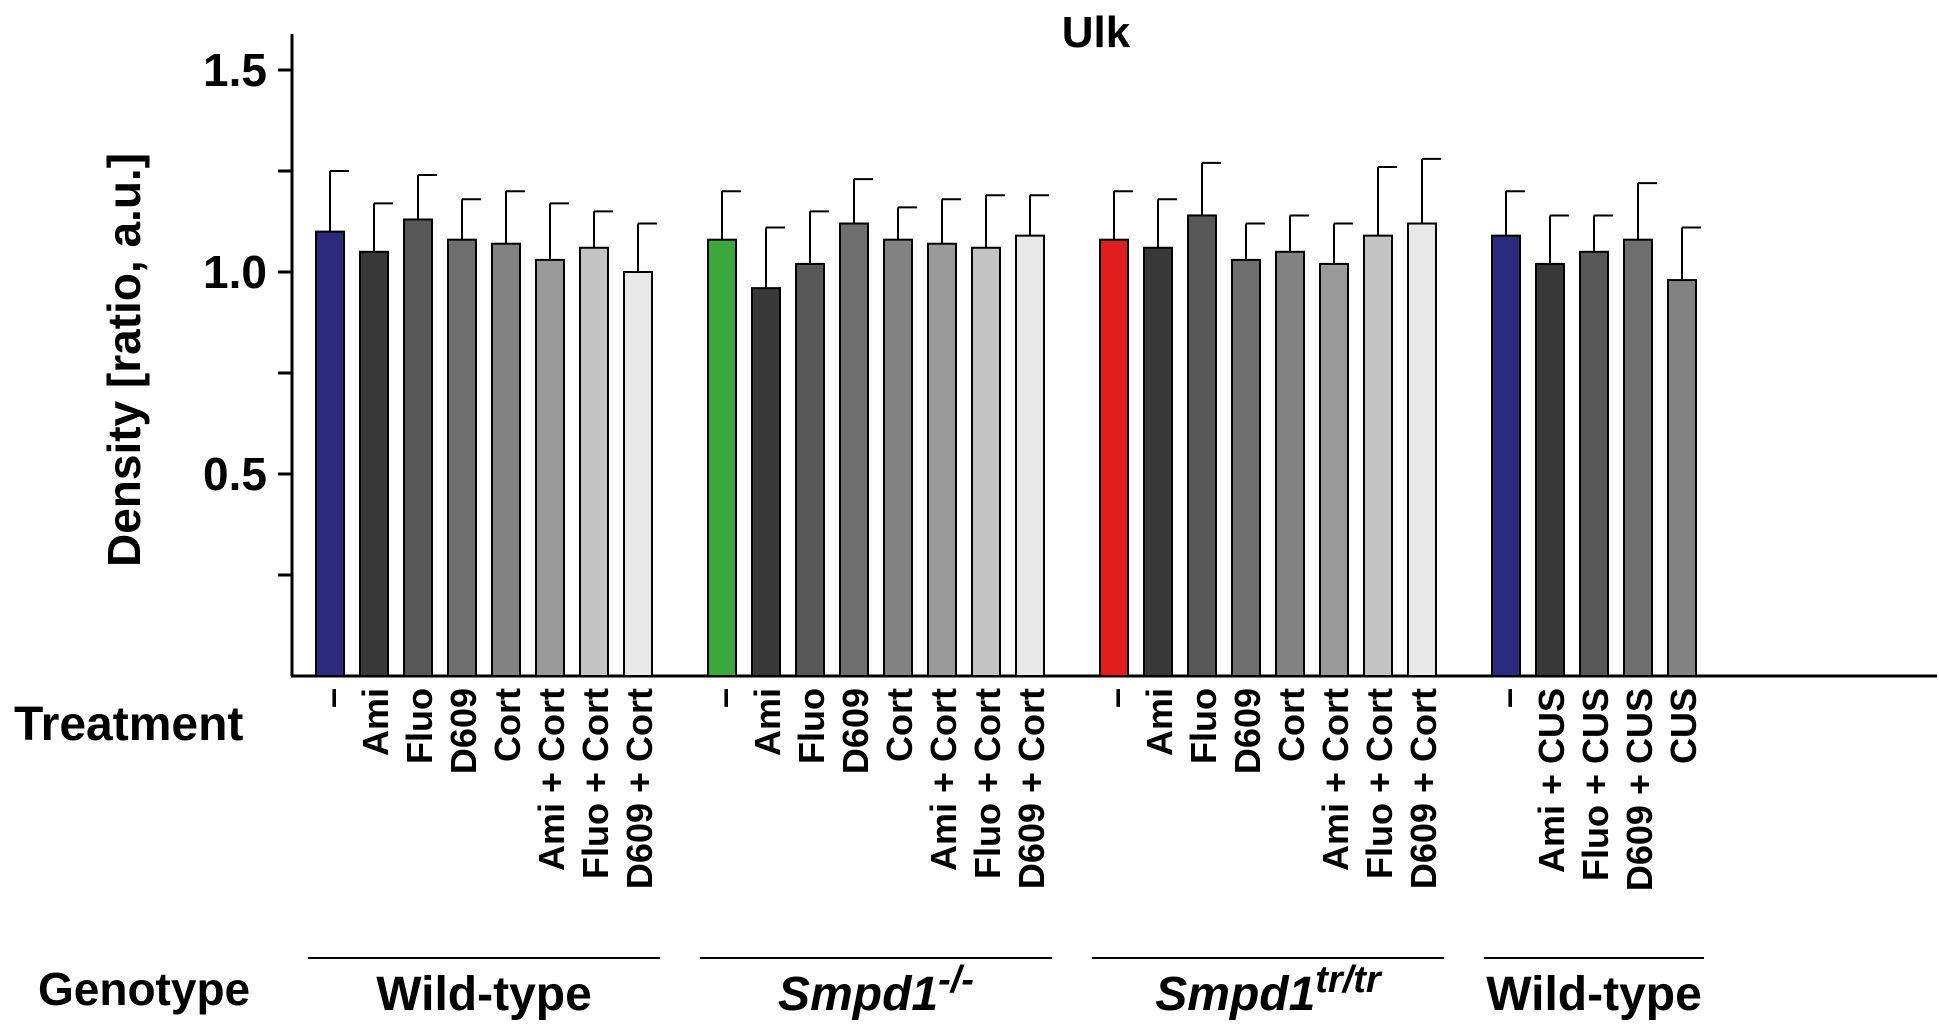 Image resolution: width=1939 pixels, height=1026 pixels. Describe the element at coordinates (1683, 726) in the screenshot. I see `treatment-label: CUS` at that location.